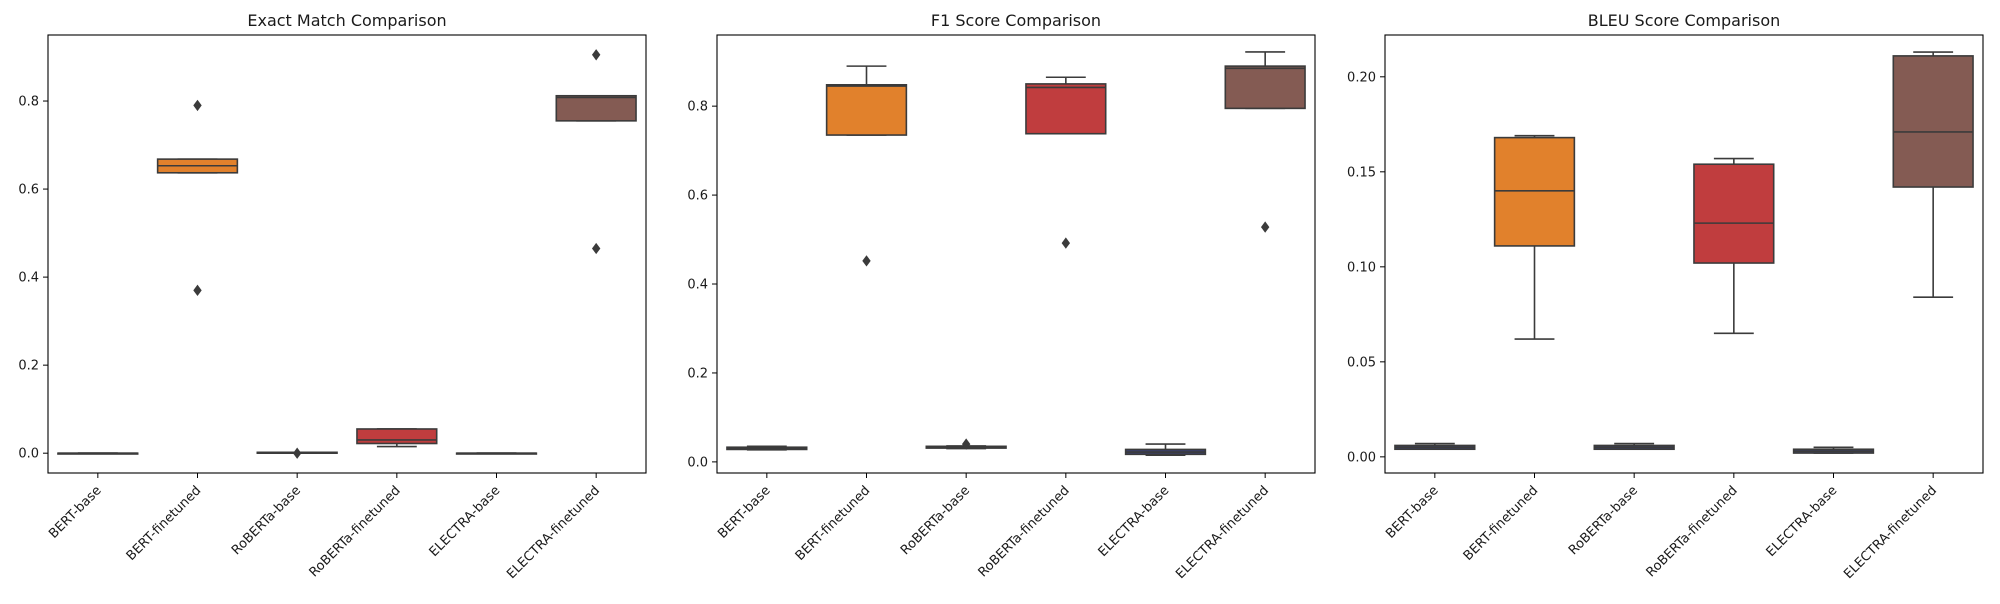  What do you see at coordinates (1361, 457) in the screenshot?
I see `y-tick-label: 0.00` at bounding box center [1361, 457].